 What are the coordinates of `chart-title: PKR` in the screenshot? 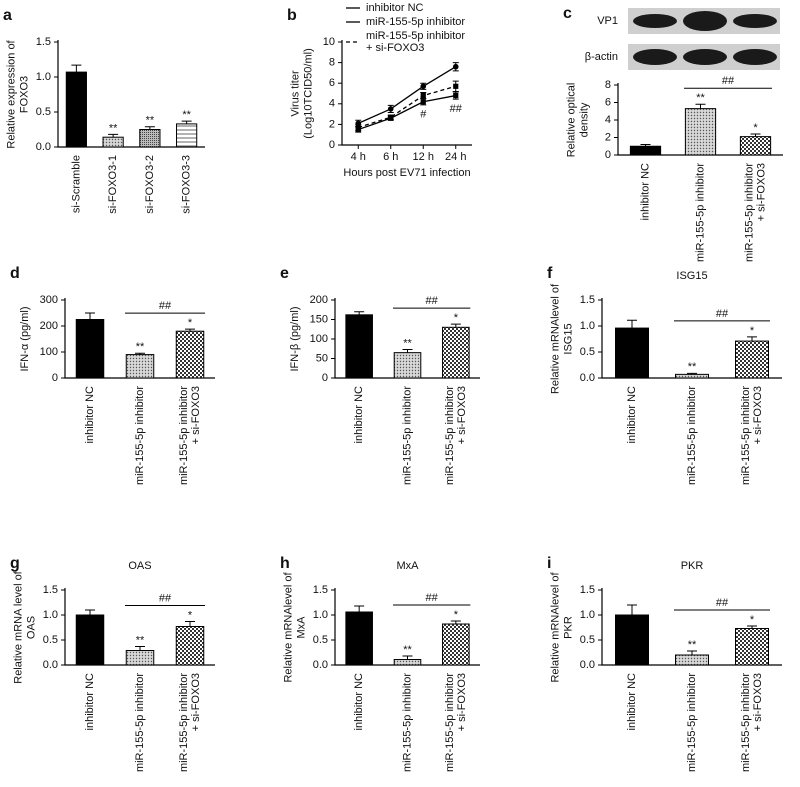 It's located at (692, 566).